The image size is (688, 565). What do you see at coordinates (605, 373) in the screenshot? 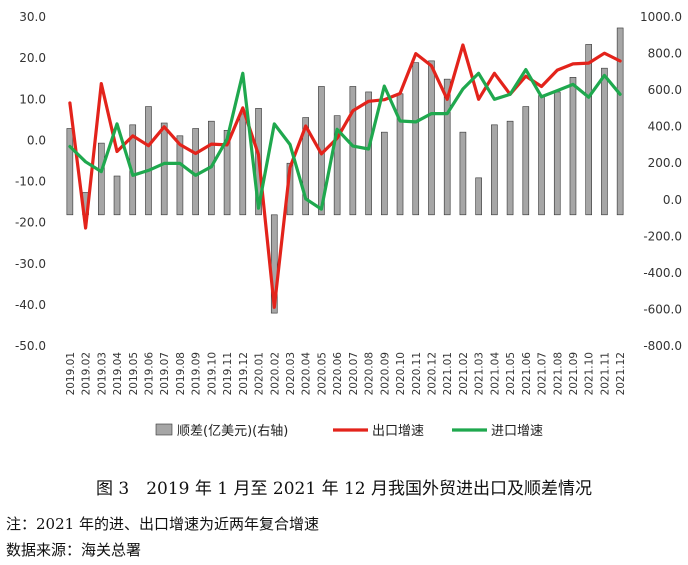
I see `x-tick-label: 2021.11` at bounding box center [605, 373].